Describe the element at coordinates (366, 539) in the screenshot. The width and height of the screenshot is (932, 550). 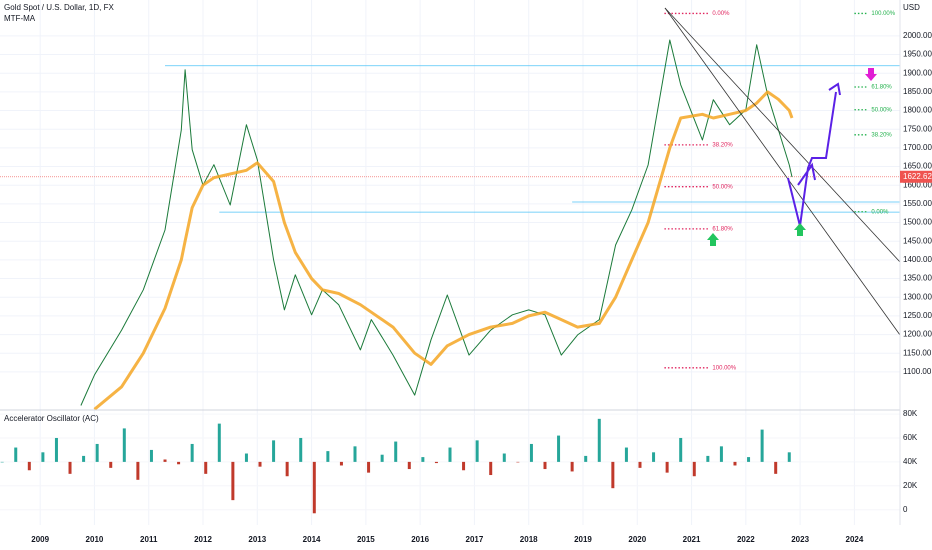
I see `x-tick-label: 2015` at that location.